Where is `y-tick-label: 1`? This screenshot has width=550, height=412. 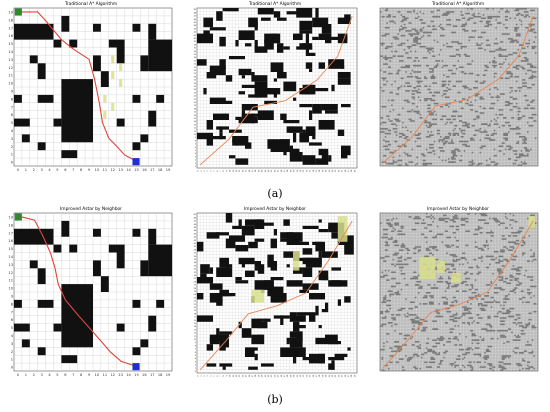
y-tick-label: 1 is located at coordinates (12, 155).